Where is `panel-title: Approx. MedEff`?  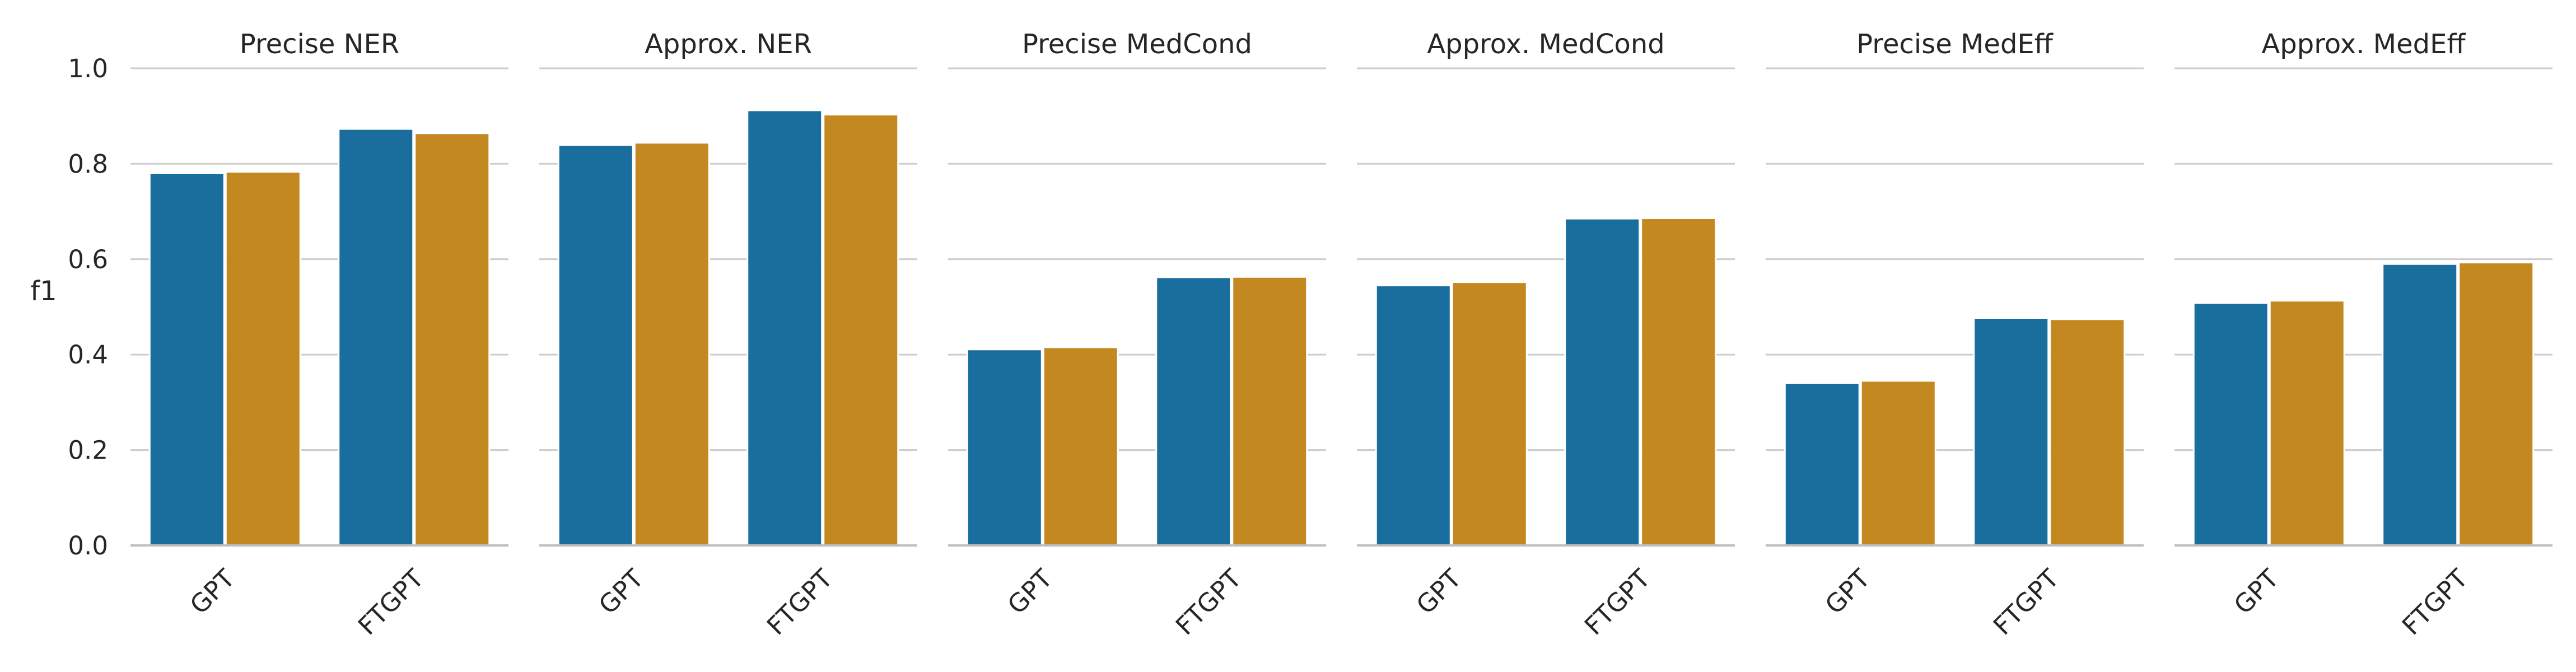
panel-title: Approx. MedEff is located at coordinates (2364, 45).